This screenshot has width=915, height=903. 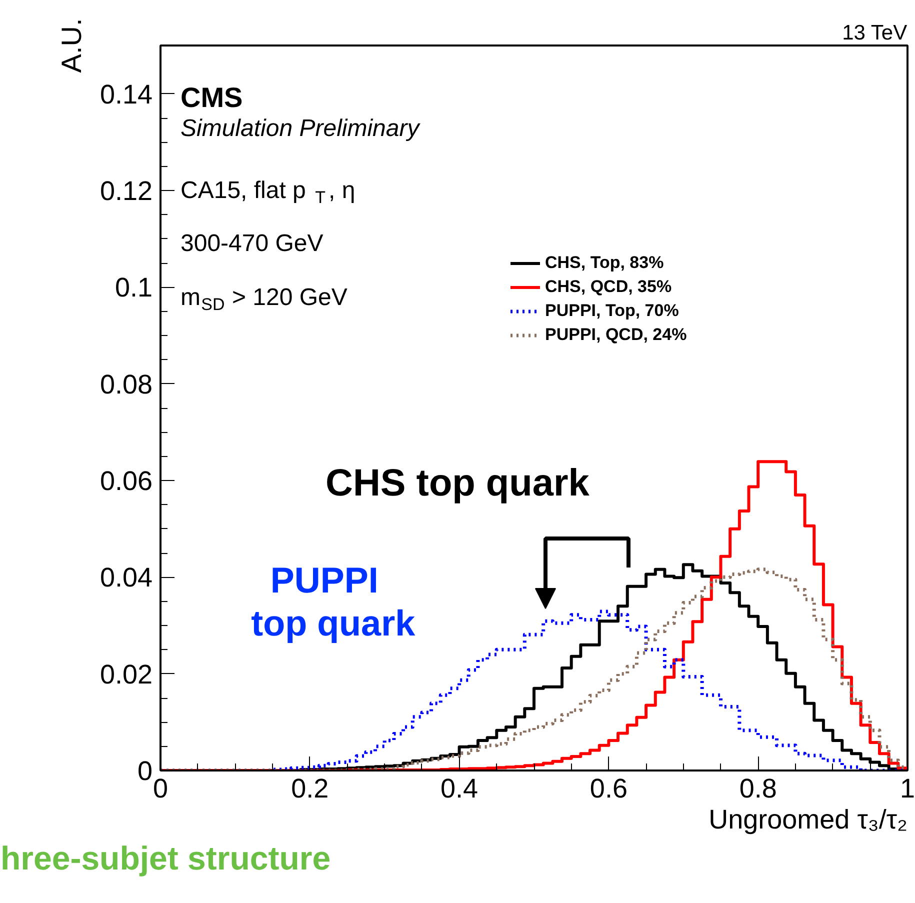 What do you see at coordinates (126, 191) in the screenshot?
I see `y-tick-label: 0.12` at bounding box center [126, 191].